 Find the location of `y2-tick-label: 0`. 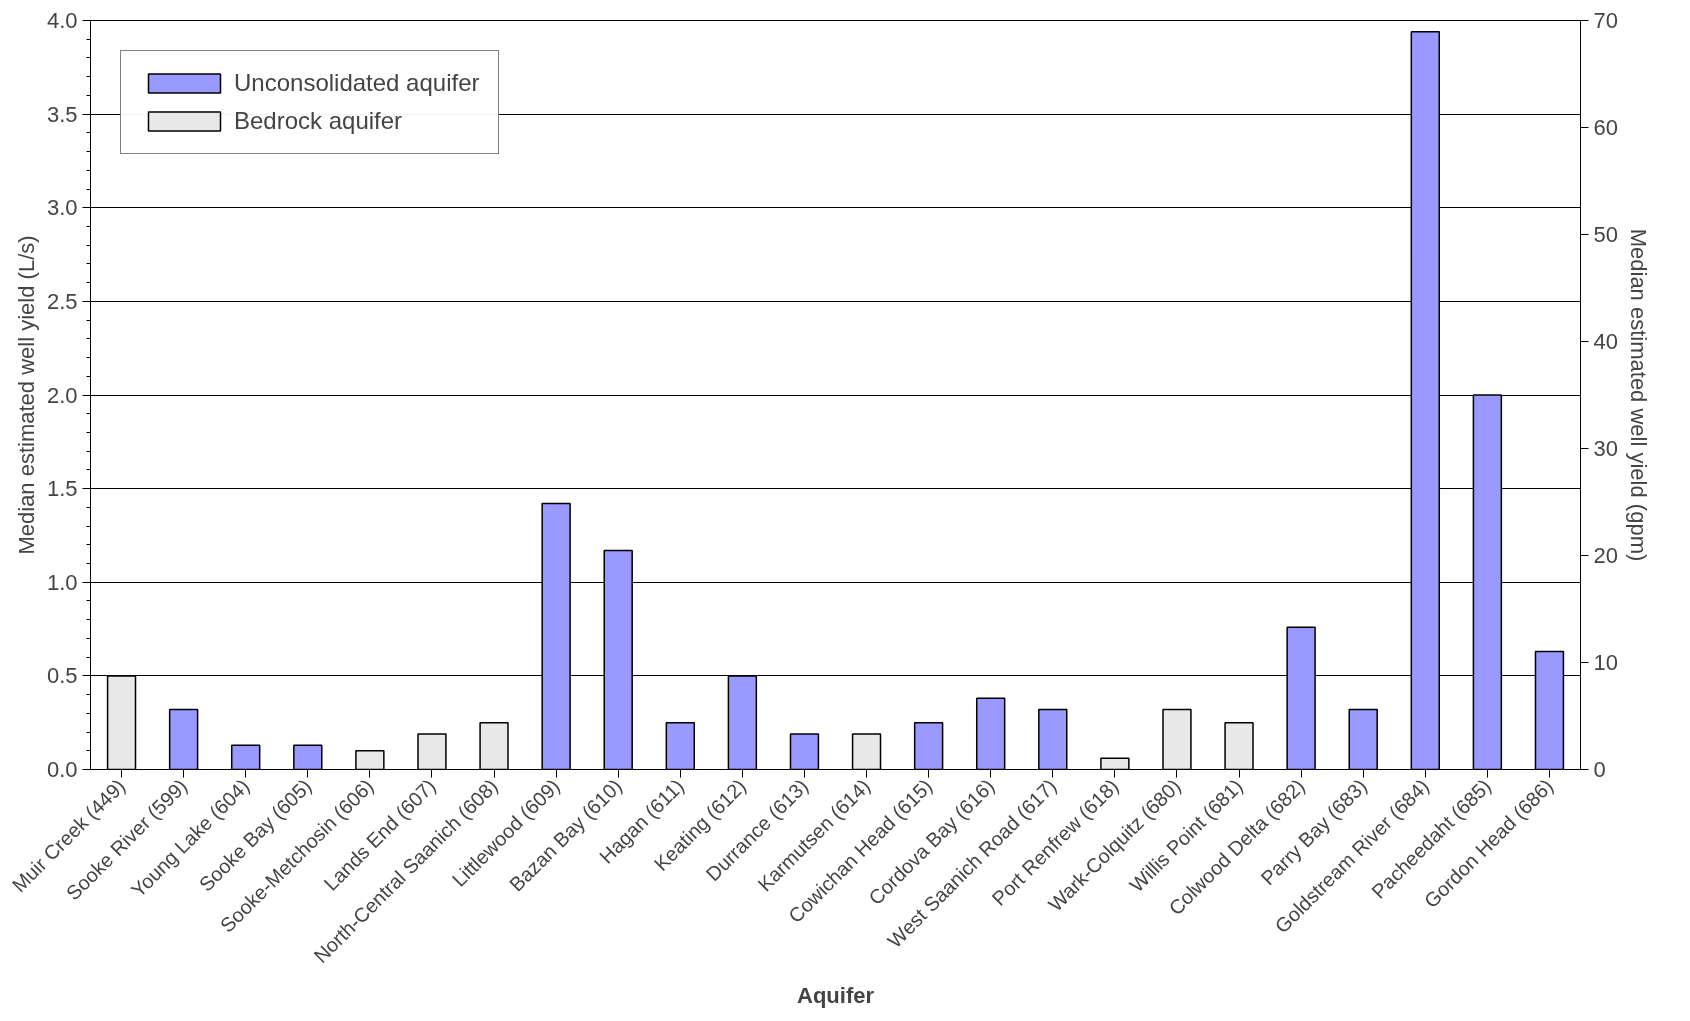

y2-tick-label: 0 is located at coordinates (1599, 769).